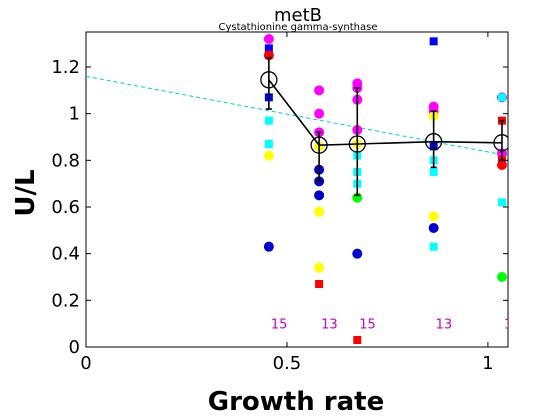 The image size is (560, 420). What do you see at coordinates (65, 207) in the screenshot?
I see `y-tick-label: 0.6` at bounding box center [65, 207].